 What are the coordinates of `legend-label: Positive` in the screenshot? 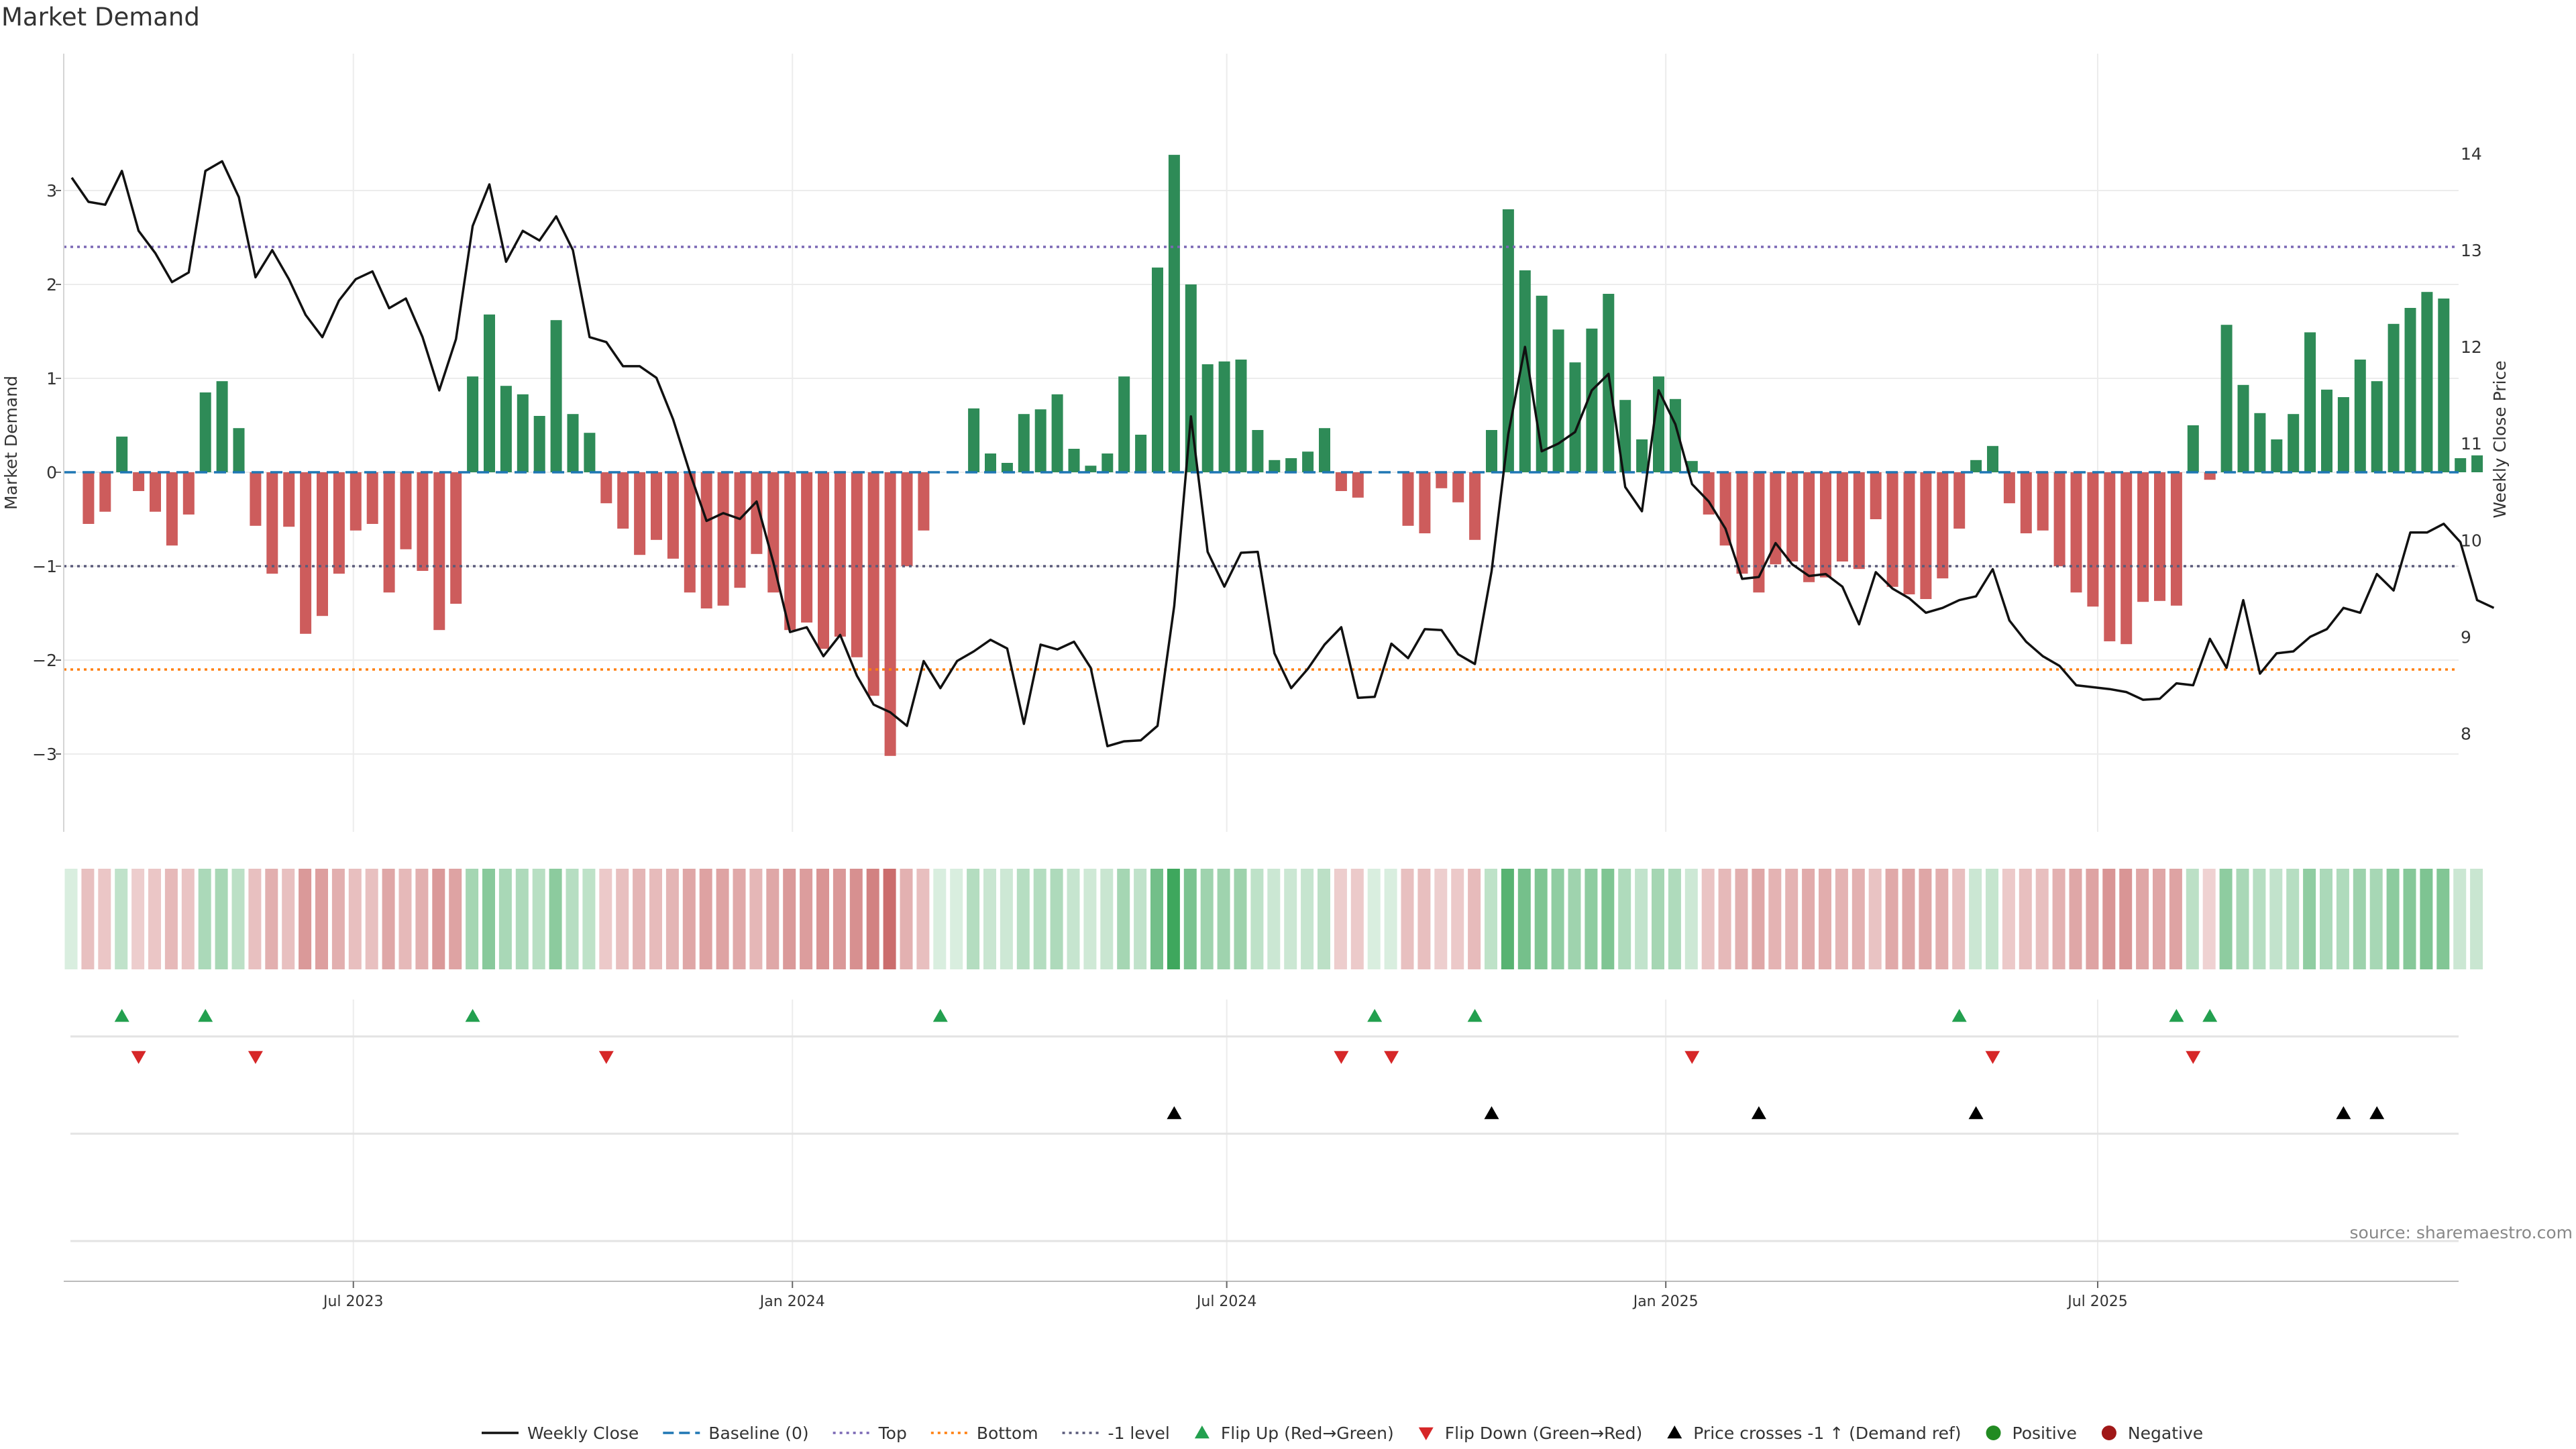 It's located at (2044, 1433).